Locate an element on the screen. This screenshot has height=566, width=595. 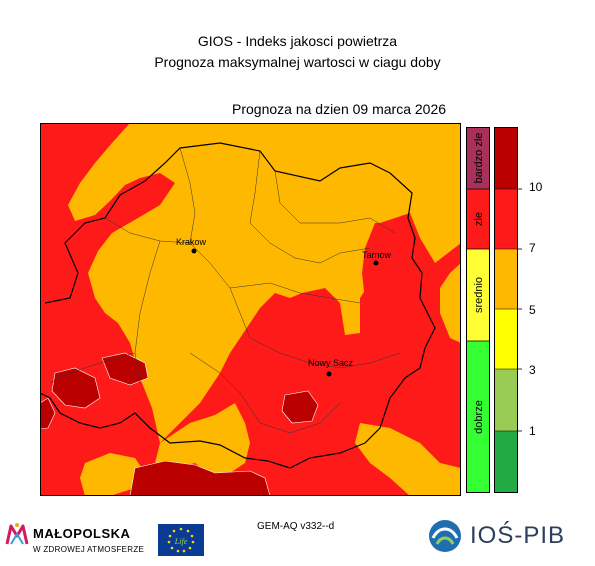
band-10-plus is located at coordinates (506, 158).